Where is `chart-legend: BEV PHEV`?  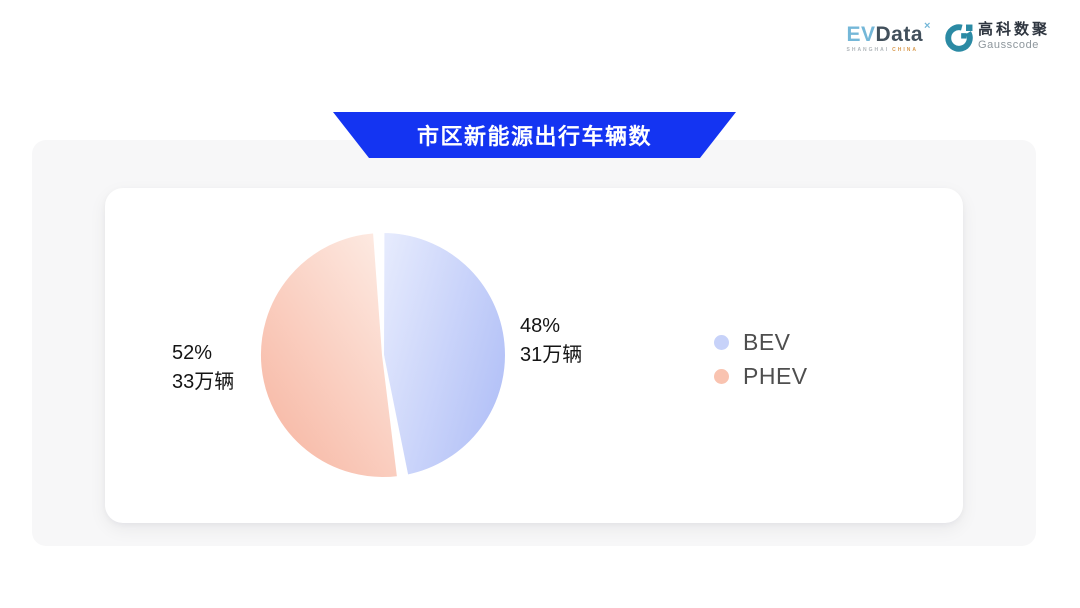
chart-legend: BEV PHEV is located at coordinates (761, 359).